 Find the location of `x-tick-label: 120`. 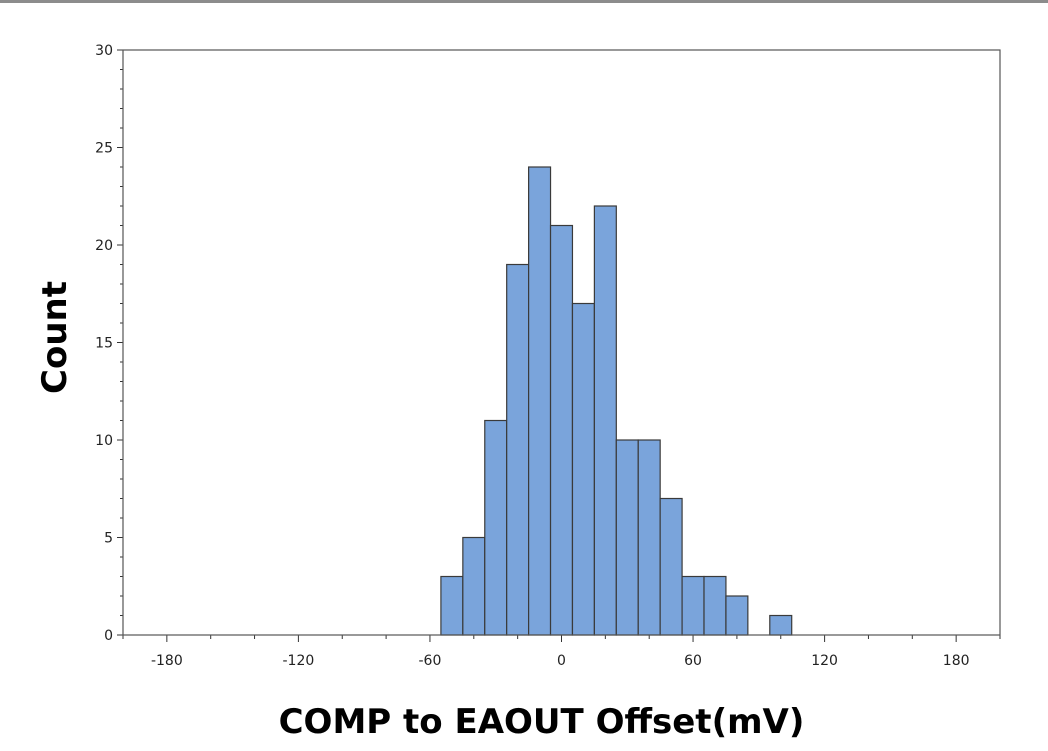

x-tick-label: 120 is located at coordinates (824, 661).